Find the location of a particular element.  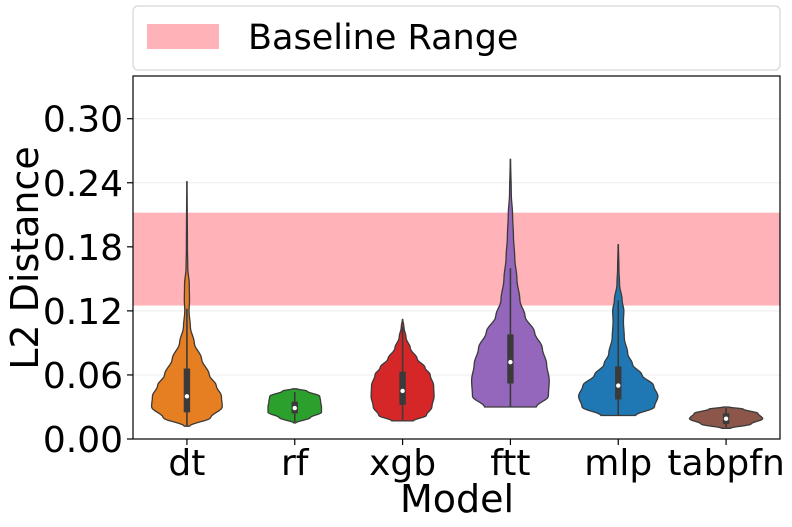

x-ticks: dt rf xgb ftt mlp tabpfn is located at coordinates (476, 461).